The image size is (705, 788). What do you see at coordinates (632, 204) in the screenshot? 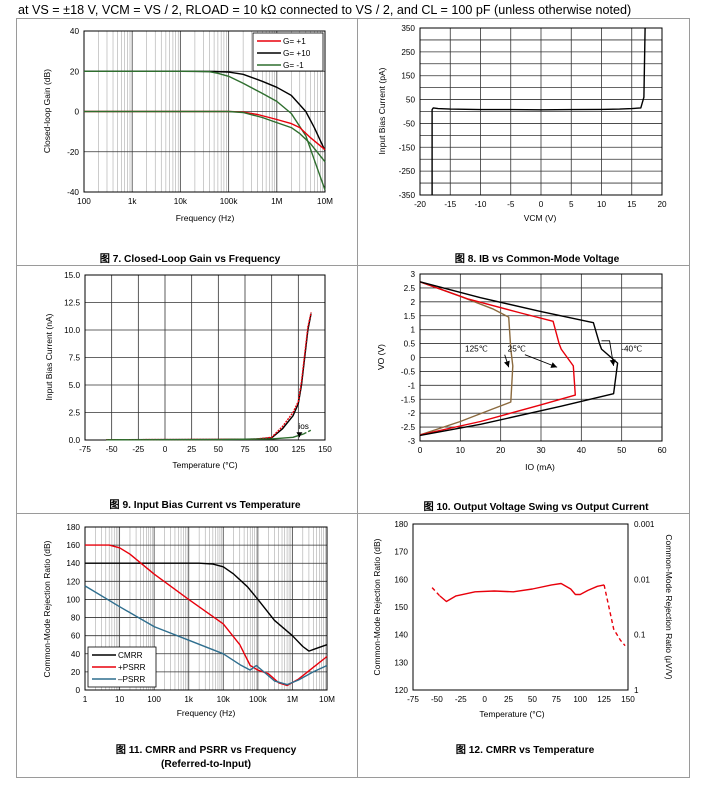
I see `x-tick-label: 15` at bounding box center [632, 204].